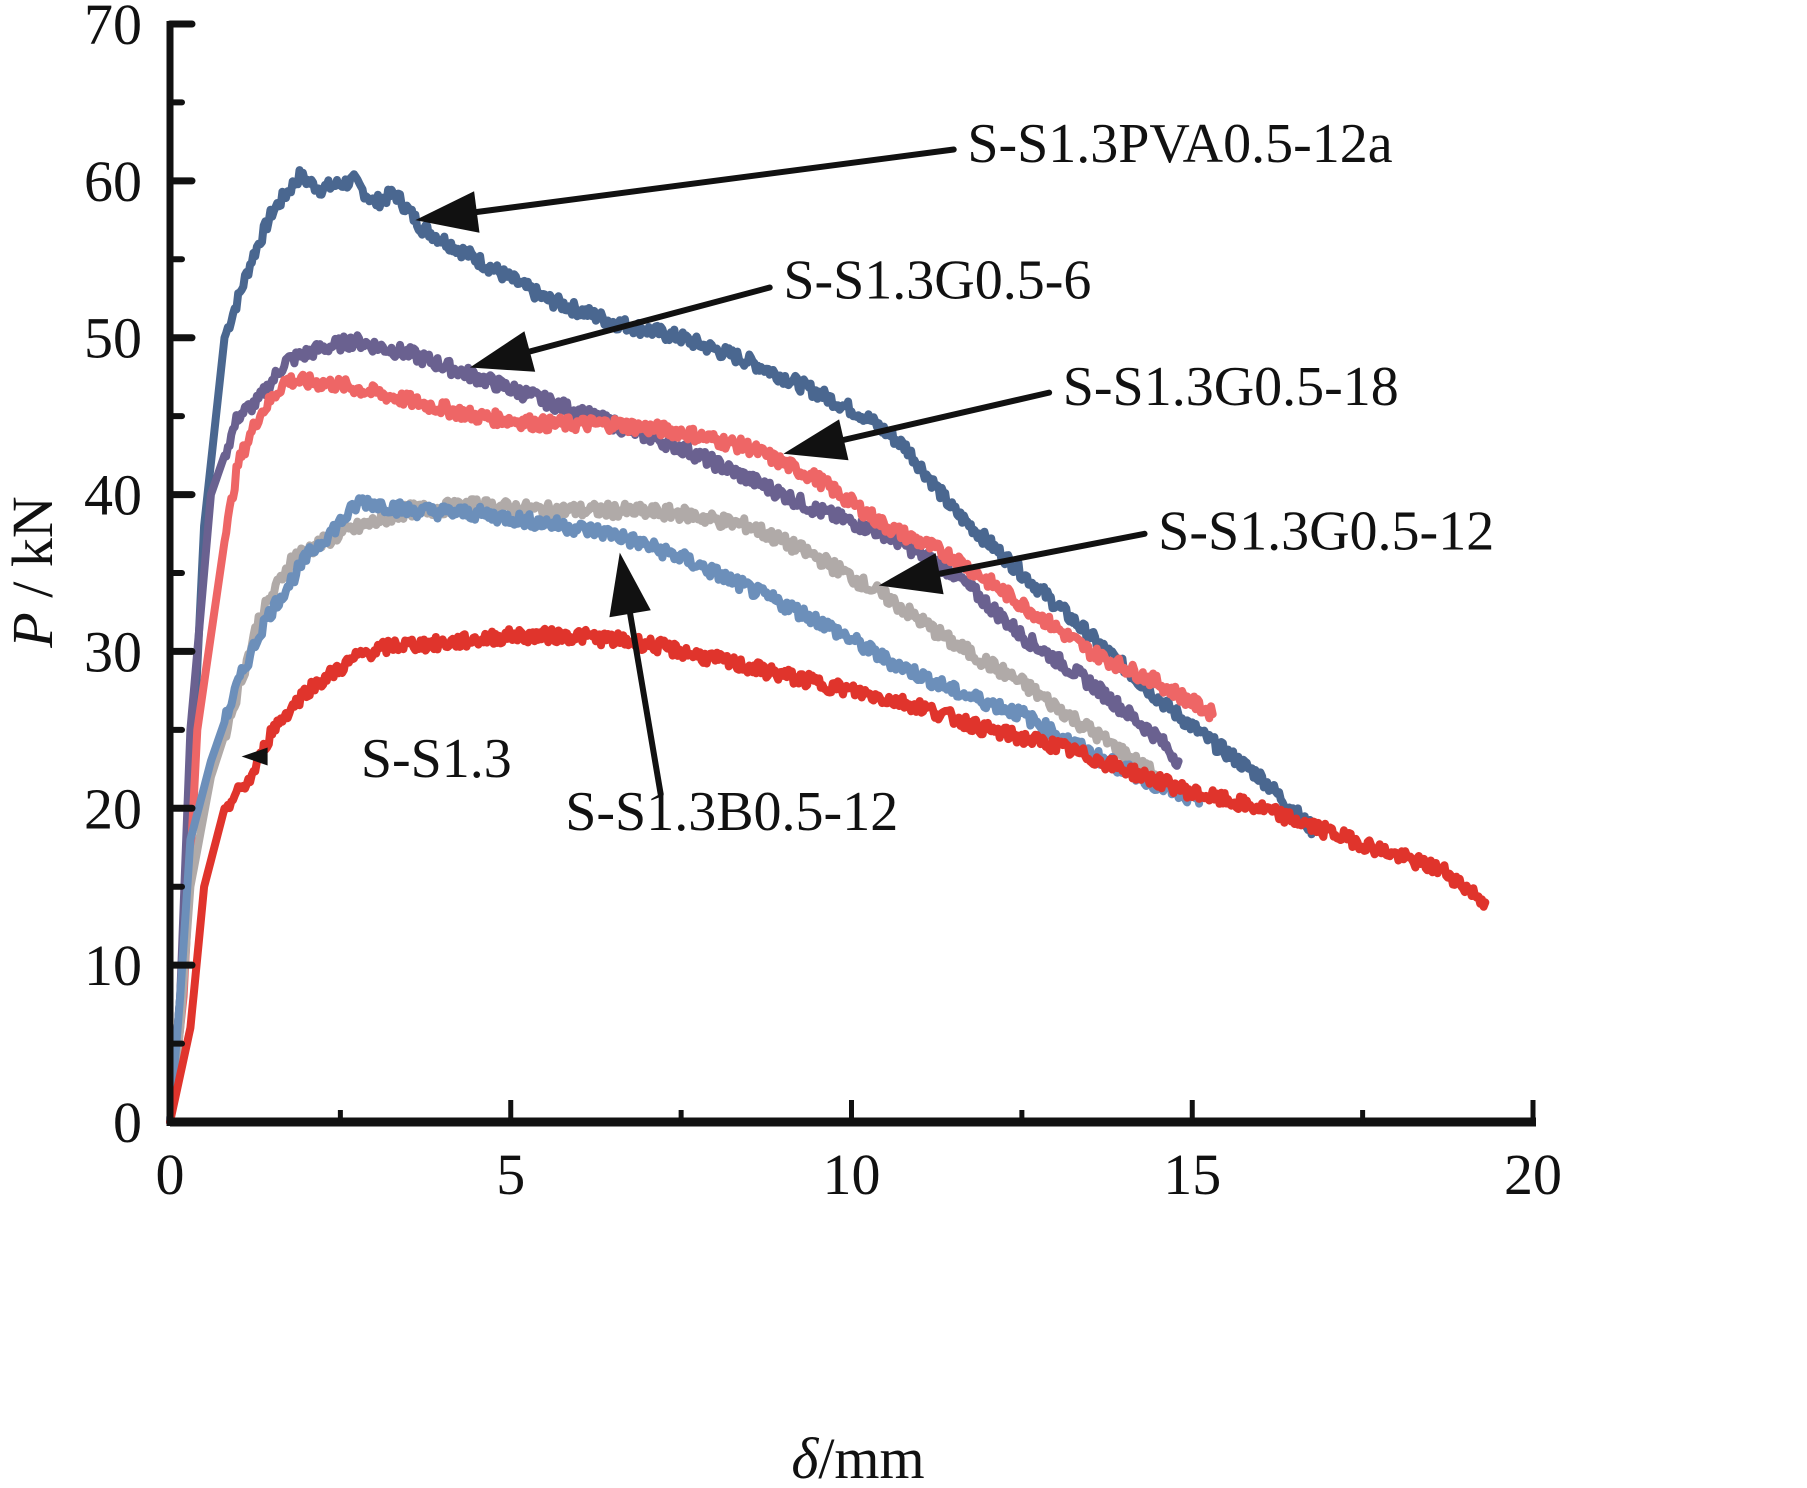 The height and width of the screenshot is (1488, 1807). What do you see at coordinates (127, 1122) in the screenshot?
I see `y-tick-label: 0` at bounding box center [127, 1122].